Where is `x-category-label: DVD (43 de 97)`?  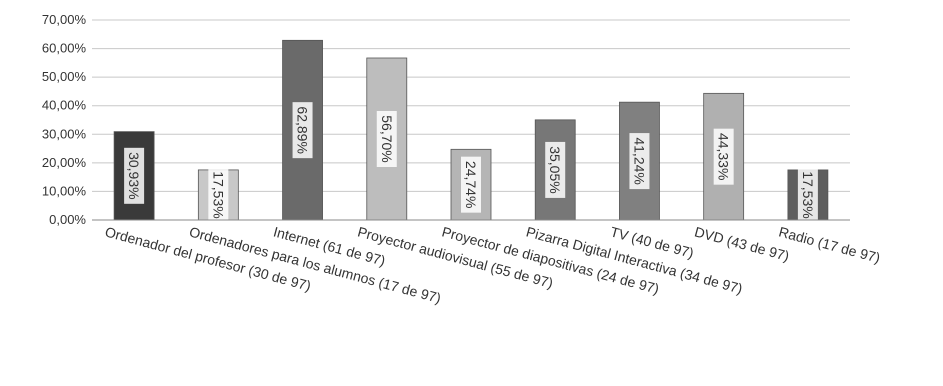
x-category-label: DVD (43 de 97) is located at coordinates (742, 243).